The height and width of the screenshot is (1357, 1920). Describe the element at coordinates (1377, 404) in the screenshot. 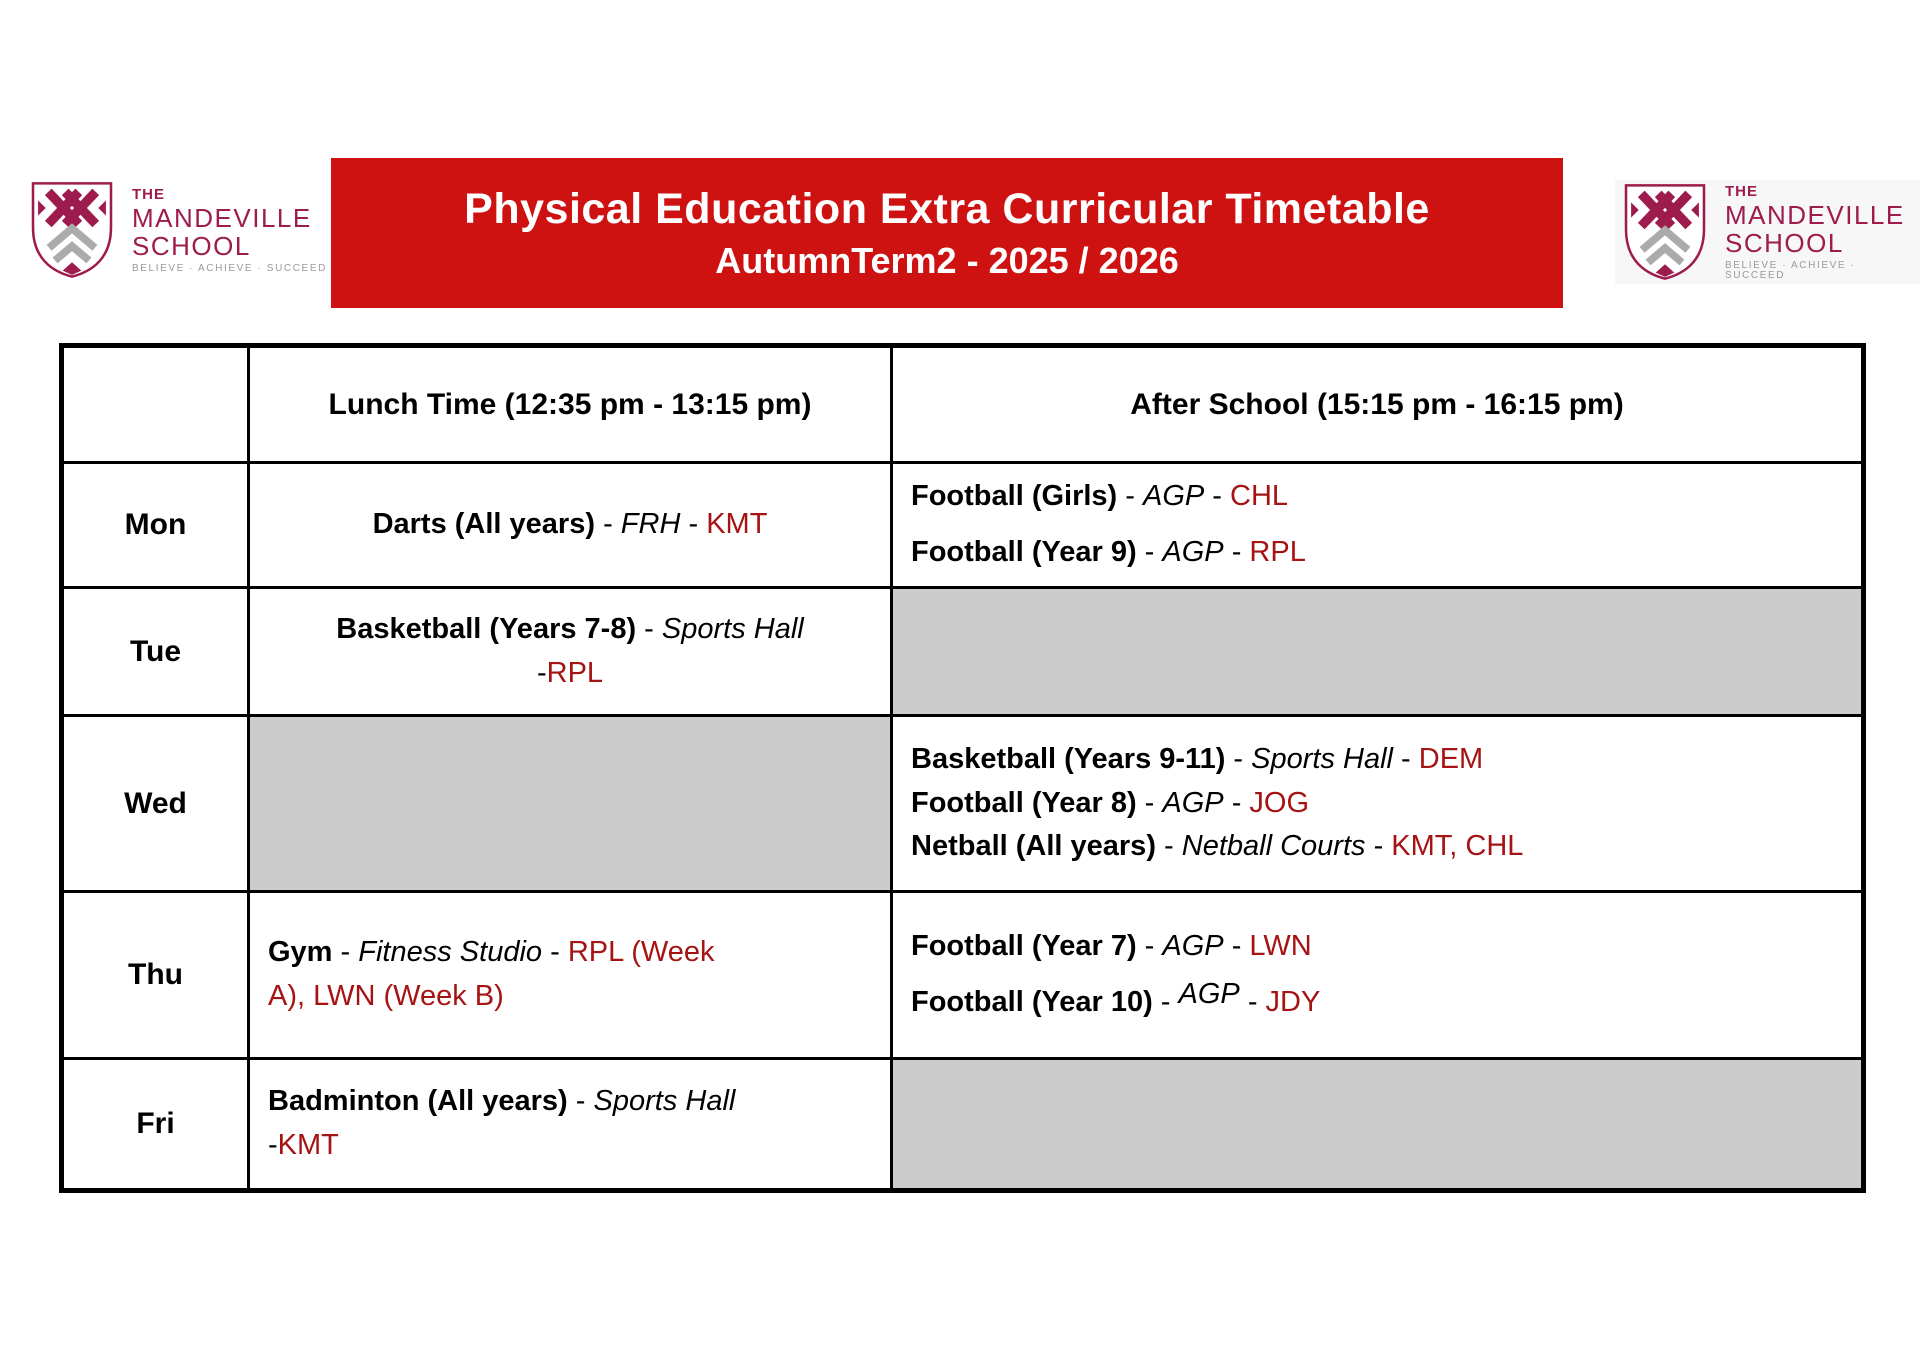

I see `header-after-school-cell: After School (15:15 pm - 16:15 pm)` at that location.